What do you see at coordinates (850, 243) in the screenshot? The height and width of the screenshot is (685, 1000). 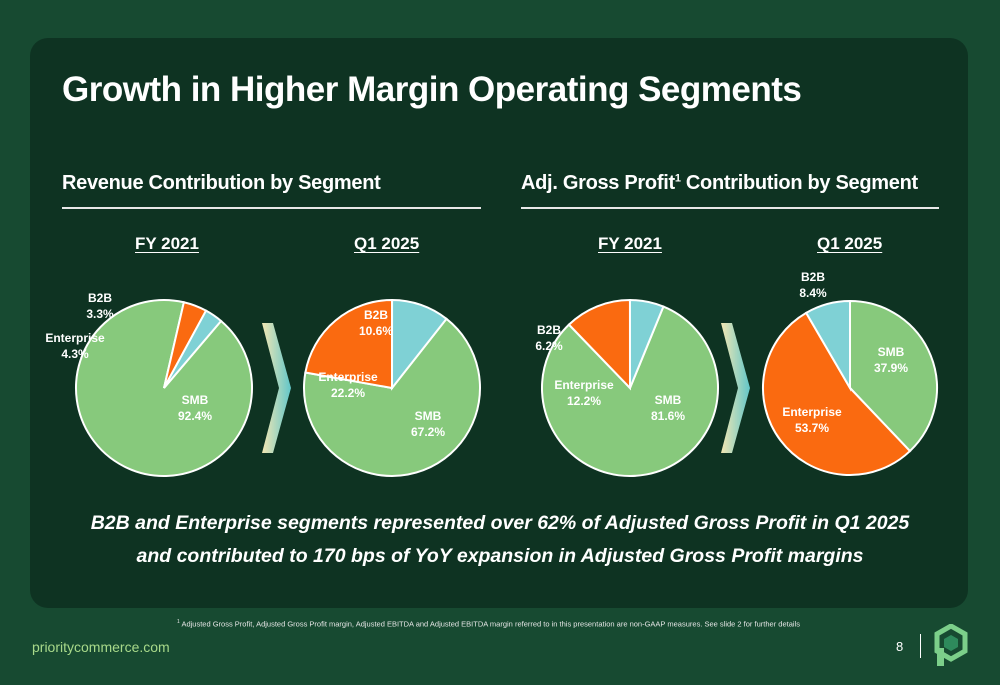 I see `gross-profit-q12025-title: Q1 2025` at bounding box center [850, 243].